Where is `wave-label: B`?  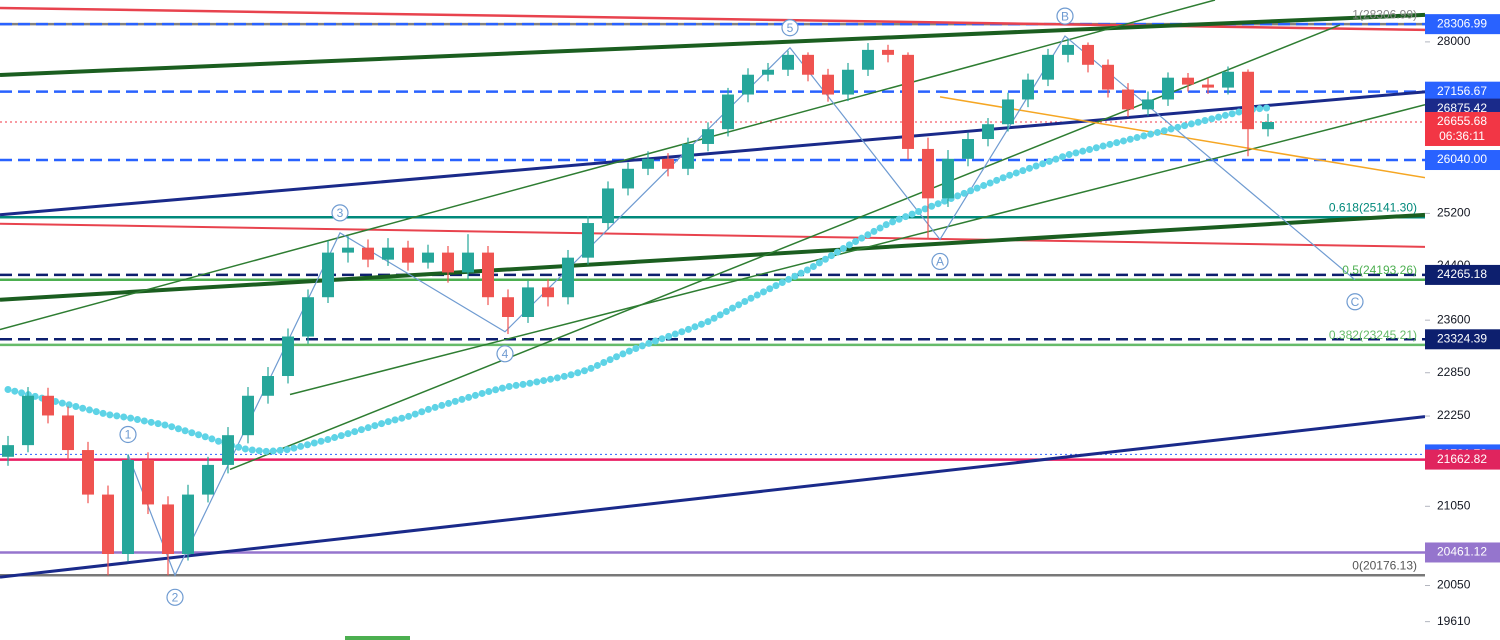 wave-label: B is located at coordinates (1065, 16).